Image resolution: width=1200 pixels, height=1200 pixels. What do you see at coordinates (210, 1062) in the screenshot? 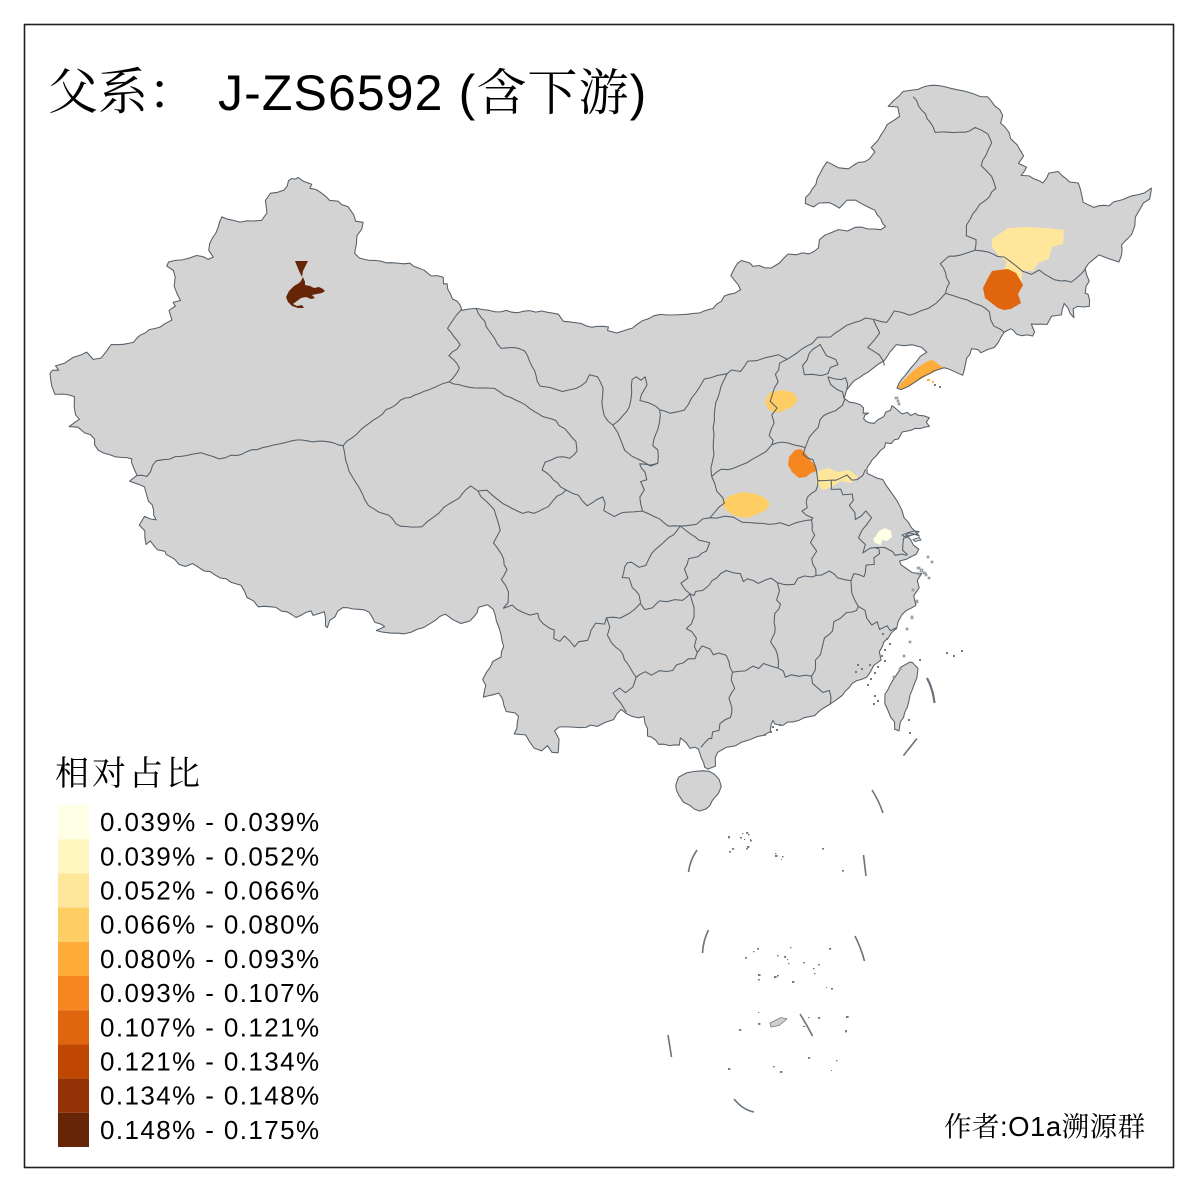
I see `svg-text: 0.121% - 0.134%` at bounding box center [210, 1062].